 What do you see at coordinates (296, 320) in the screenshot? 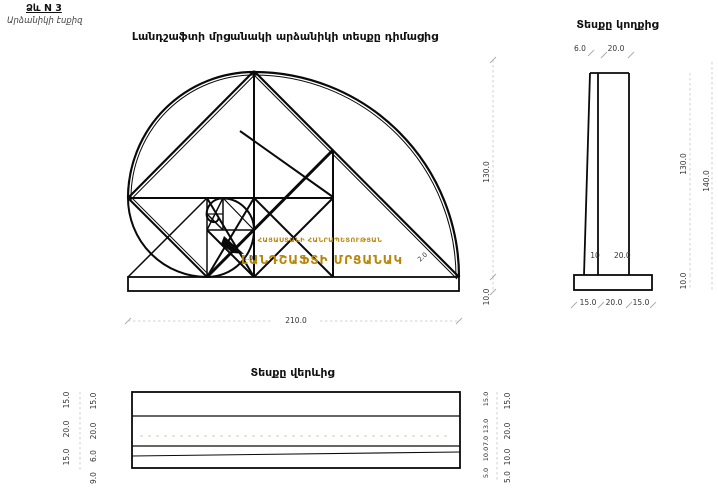
I see `front-width-label: 210.0` at bounding box center [296, 320].